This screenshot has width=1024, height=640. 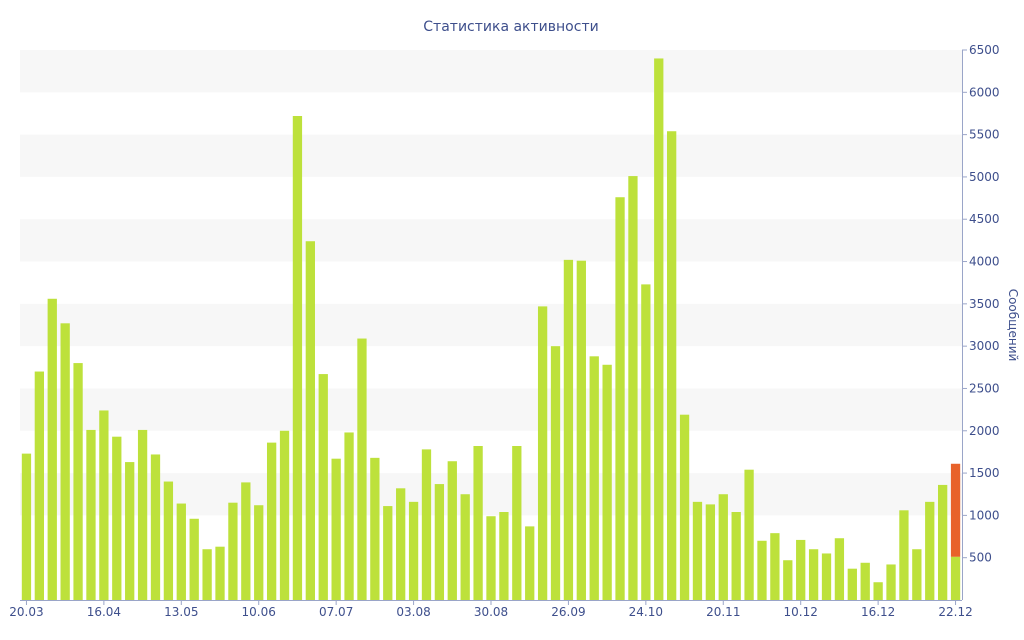 I want to click on chart-title: Статистика активности, so click(x=510, y=27).